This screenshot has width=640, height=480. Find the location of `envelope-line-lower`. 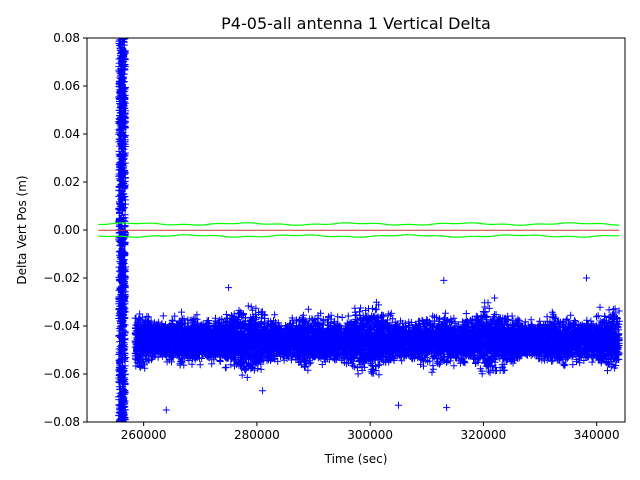

envelope-line-lower is located at coordinates (359, 236).